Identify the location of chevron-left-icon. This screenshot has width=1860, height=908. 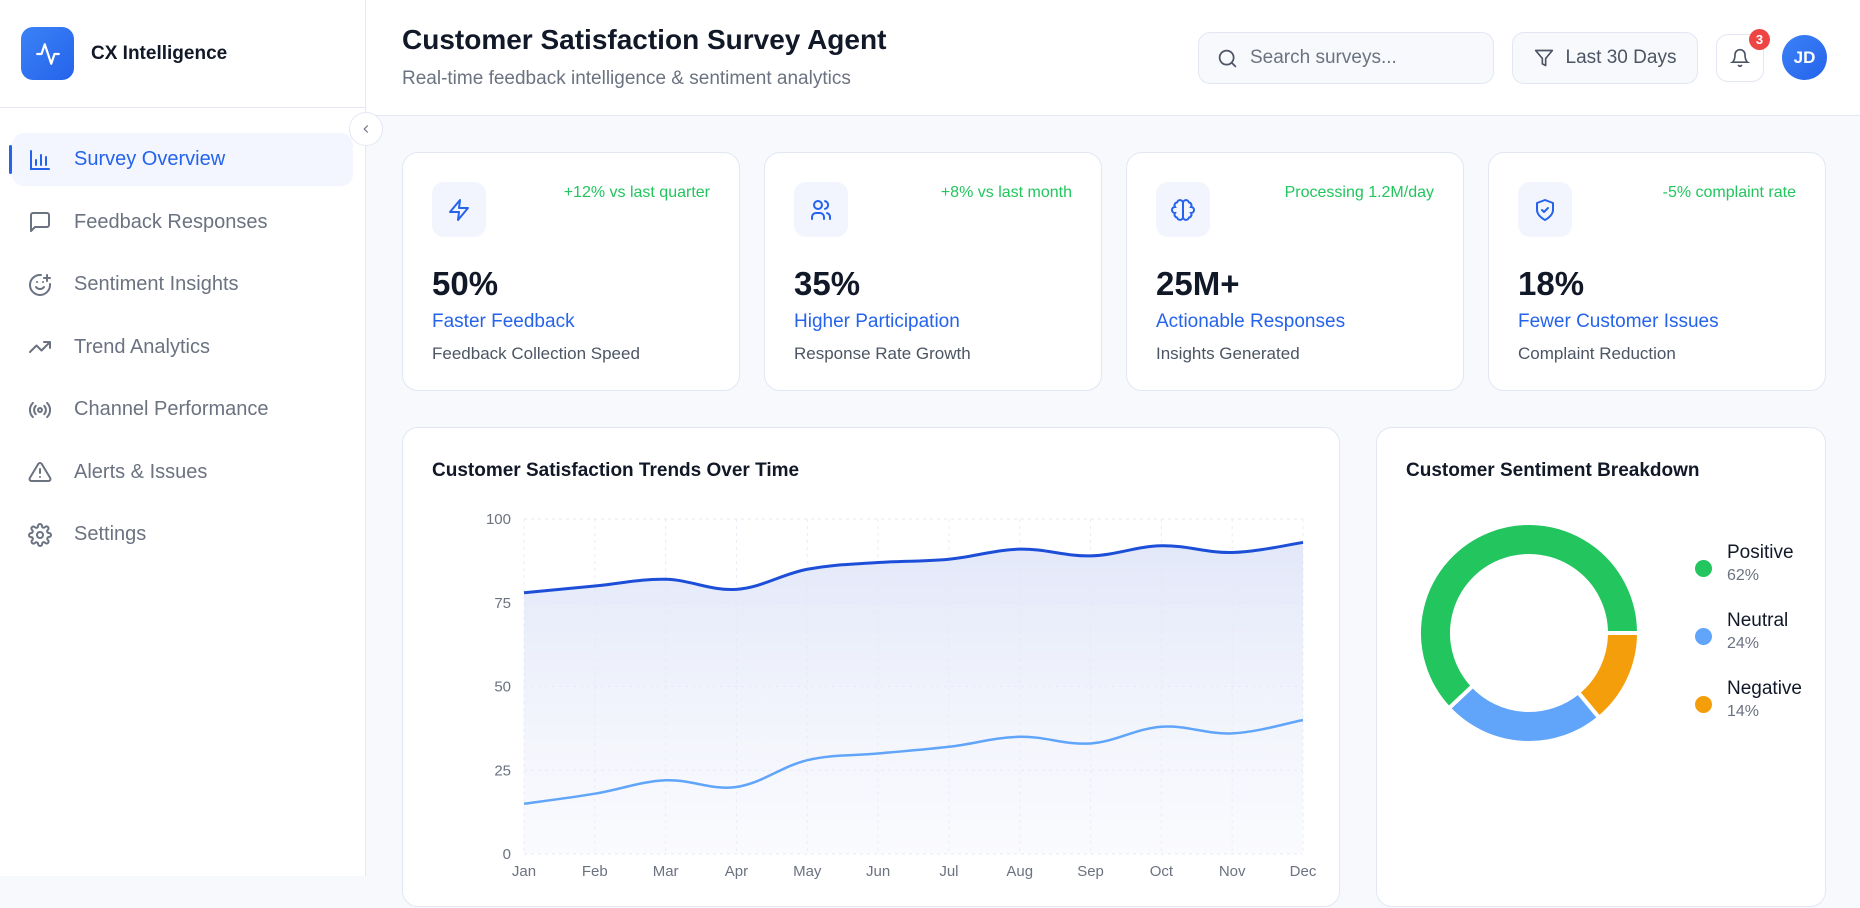
(366, 129).